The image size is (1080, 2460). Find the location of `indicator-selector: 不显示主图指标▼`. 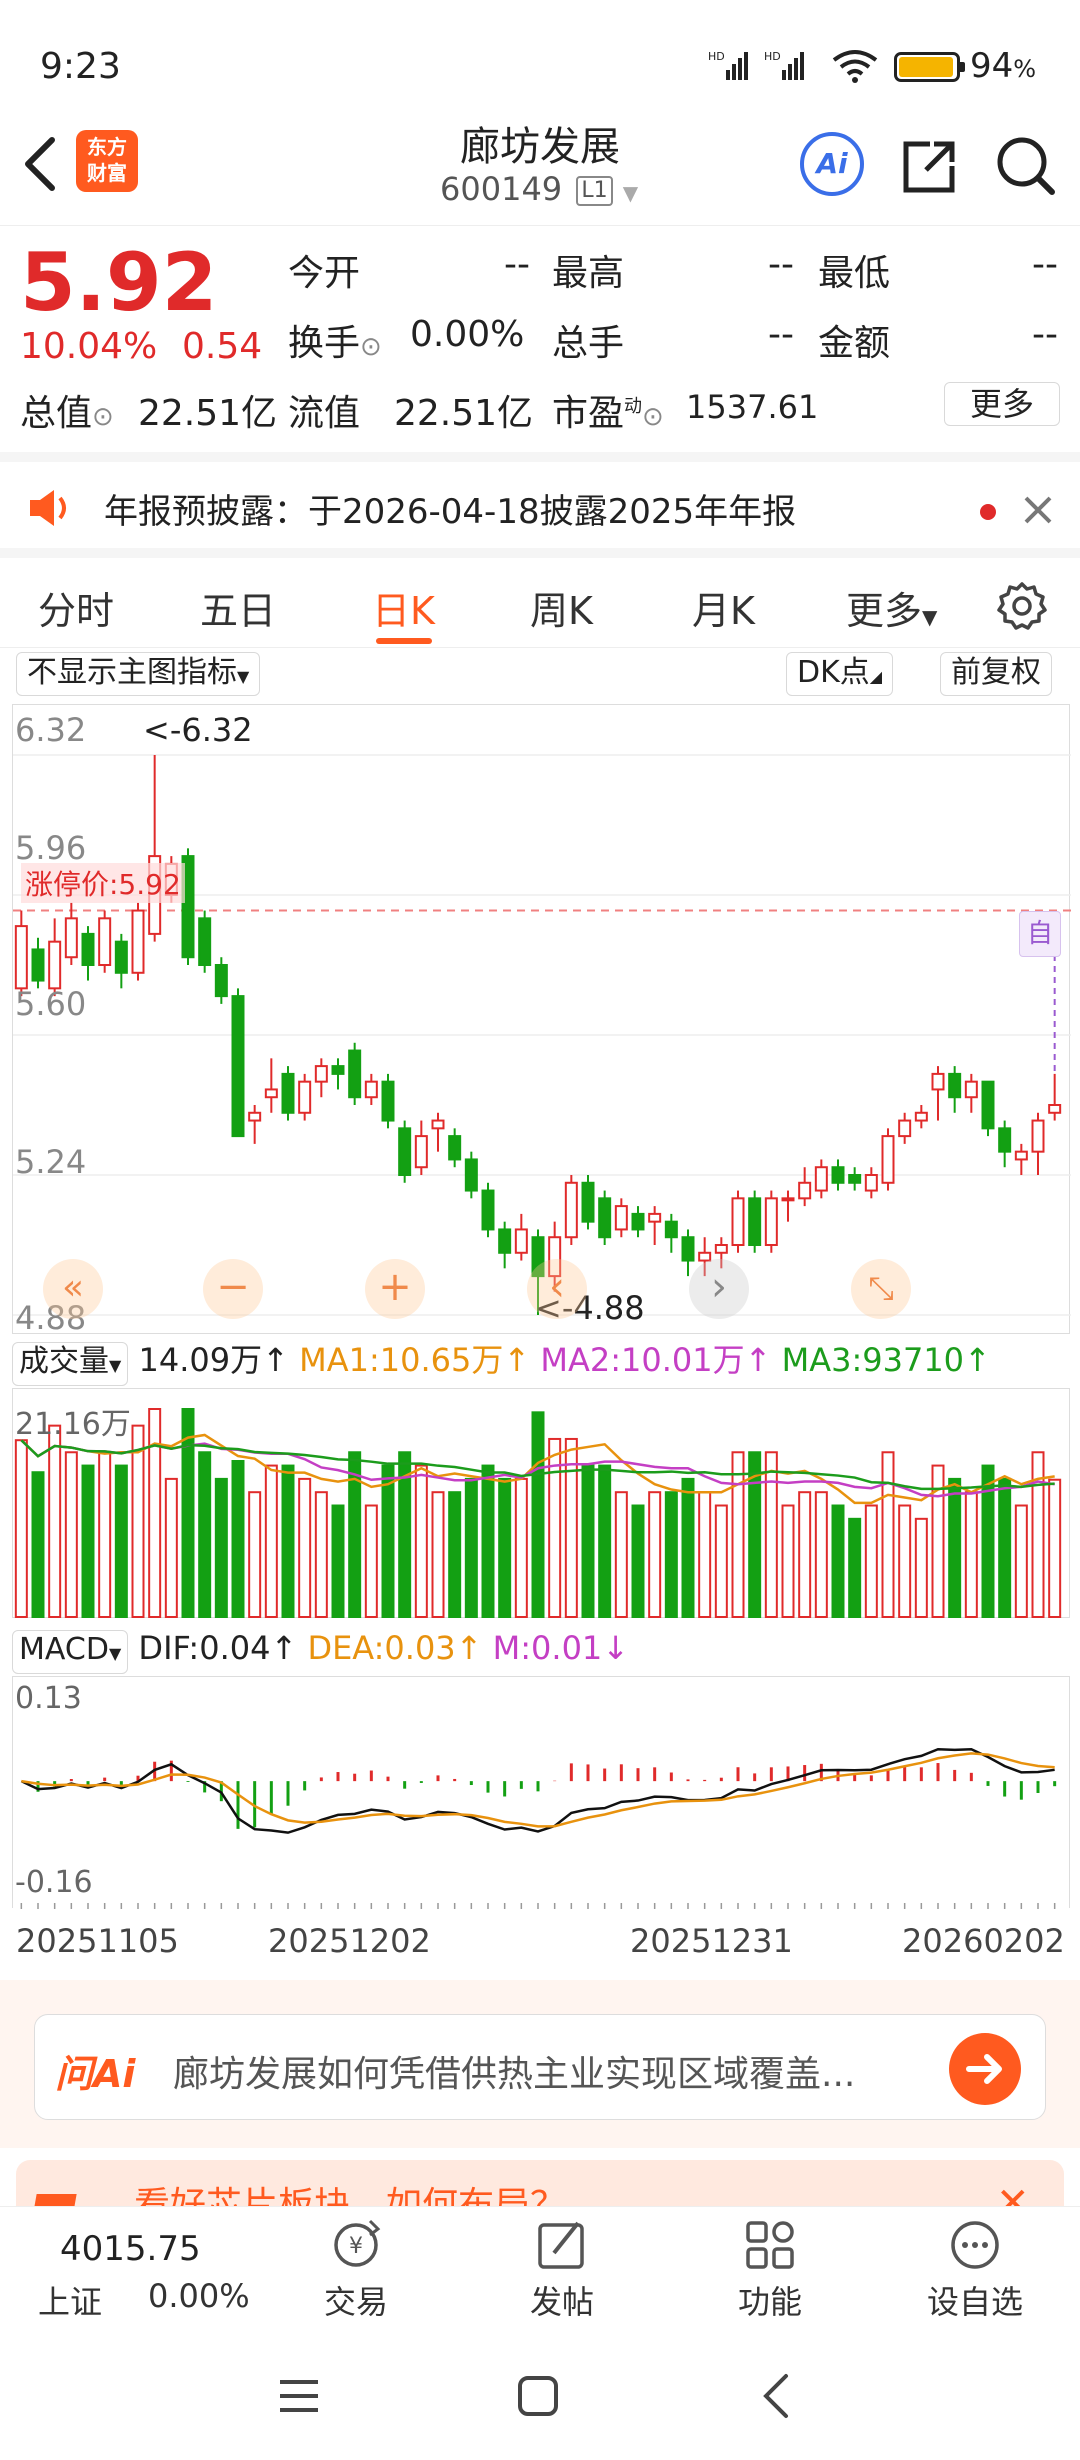

indicator-selector: 不显示主图指标▼ is located at coordinates (138, 674).